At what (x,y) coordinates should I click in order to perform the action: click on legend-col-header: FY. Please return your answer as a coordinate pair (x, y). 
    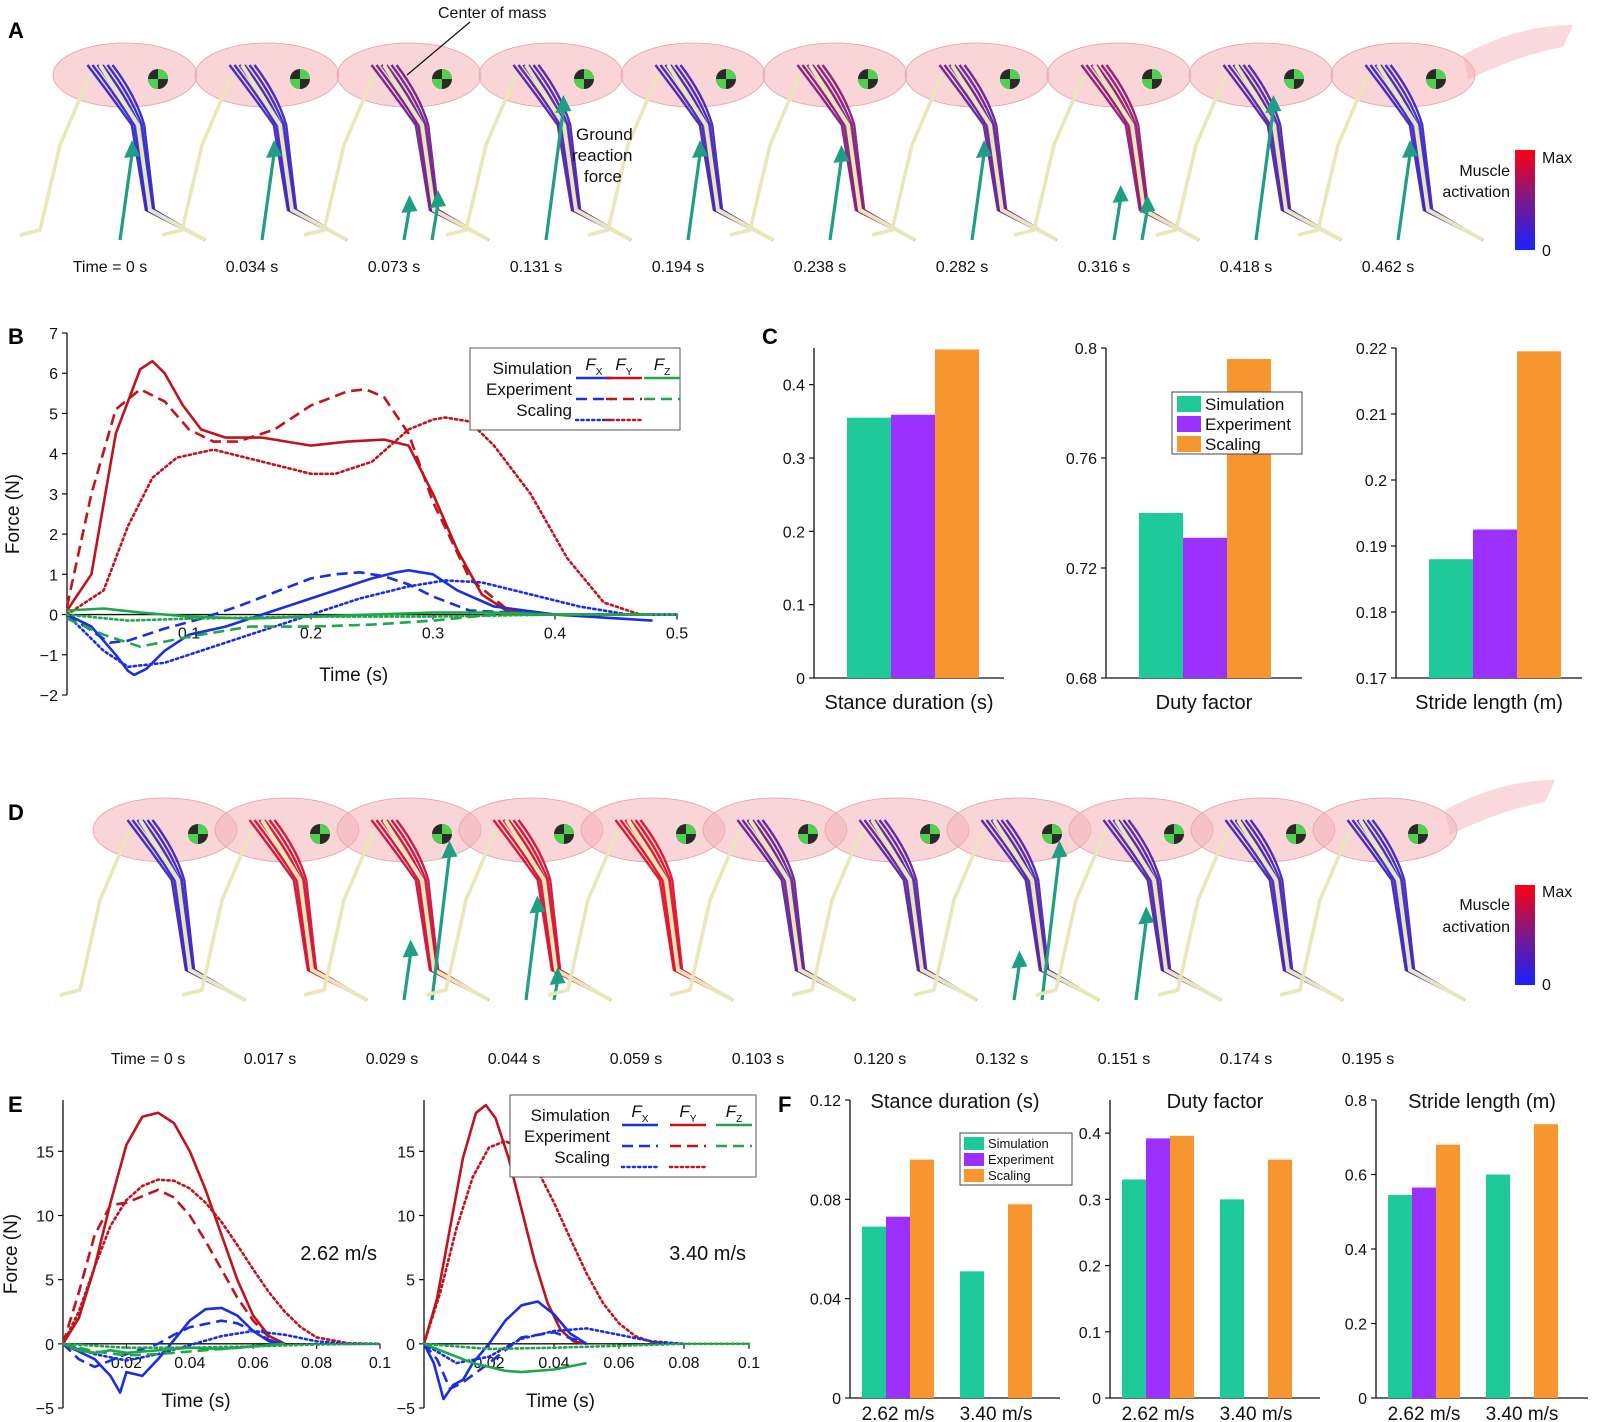
    Looking at the image, I should click on (687, 1113).